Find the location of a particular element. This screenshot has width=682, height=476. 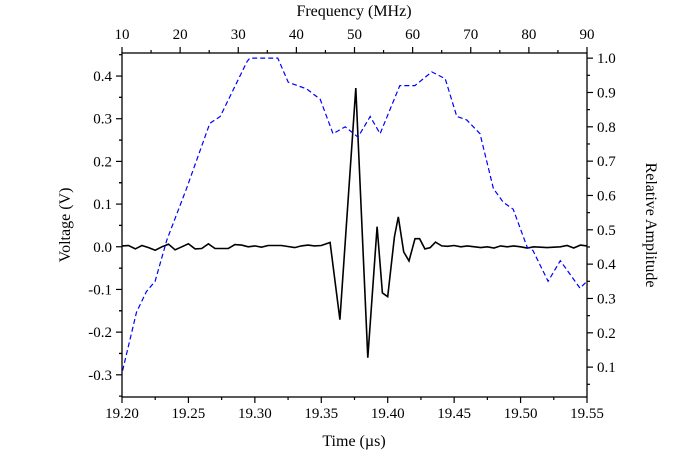

y-tick-label: -0.2 is located at coordinates (100, 333).